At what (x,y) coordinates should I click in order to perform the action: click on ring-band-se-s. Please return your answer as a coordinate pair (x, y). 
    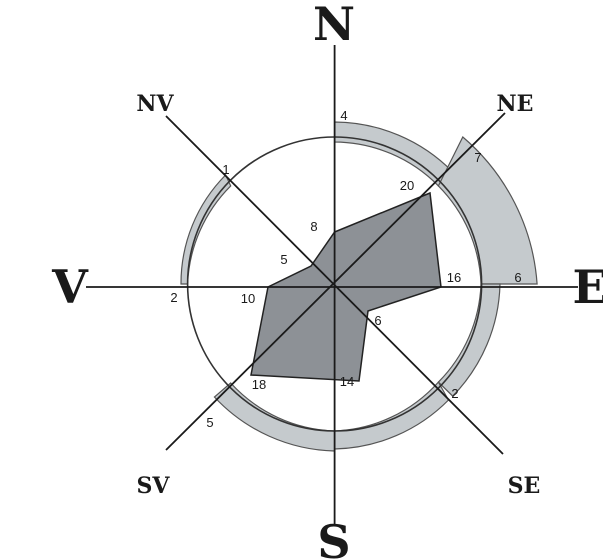
    Looking at the image, I should click on (392, 415).